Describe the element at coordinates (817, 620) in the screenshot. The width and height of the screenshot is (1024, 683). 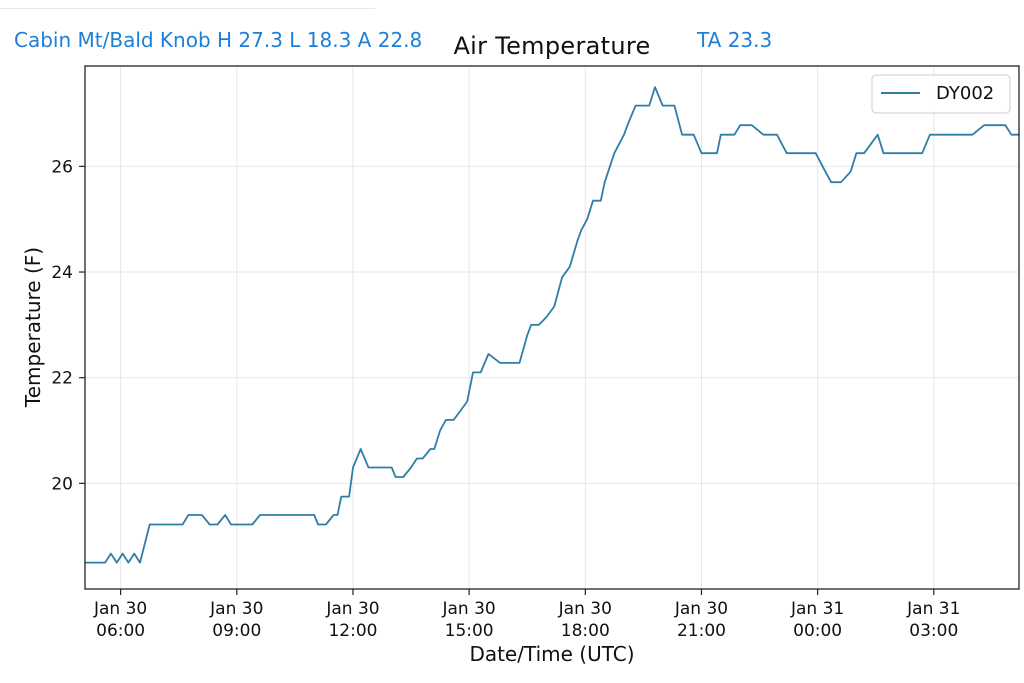
I see `x-tick-label: Jan 31 00:00` at that location.